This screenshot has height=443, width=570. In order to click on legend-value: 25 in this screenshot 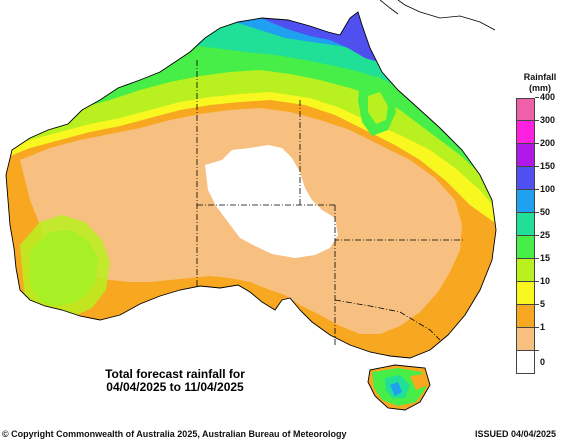, I will do `click(545, 235)`.